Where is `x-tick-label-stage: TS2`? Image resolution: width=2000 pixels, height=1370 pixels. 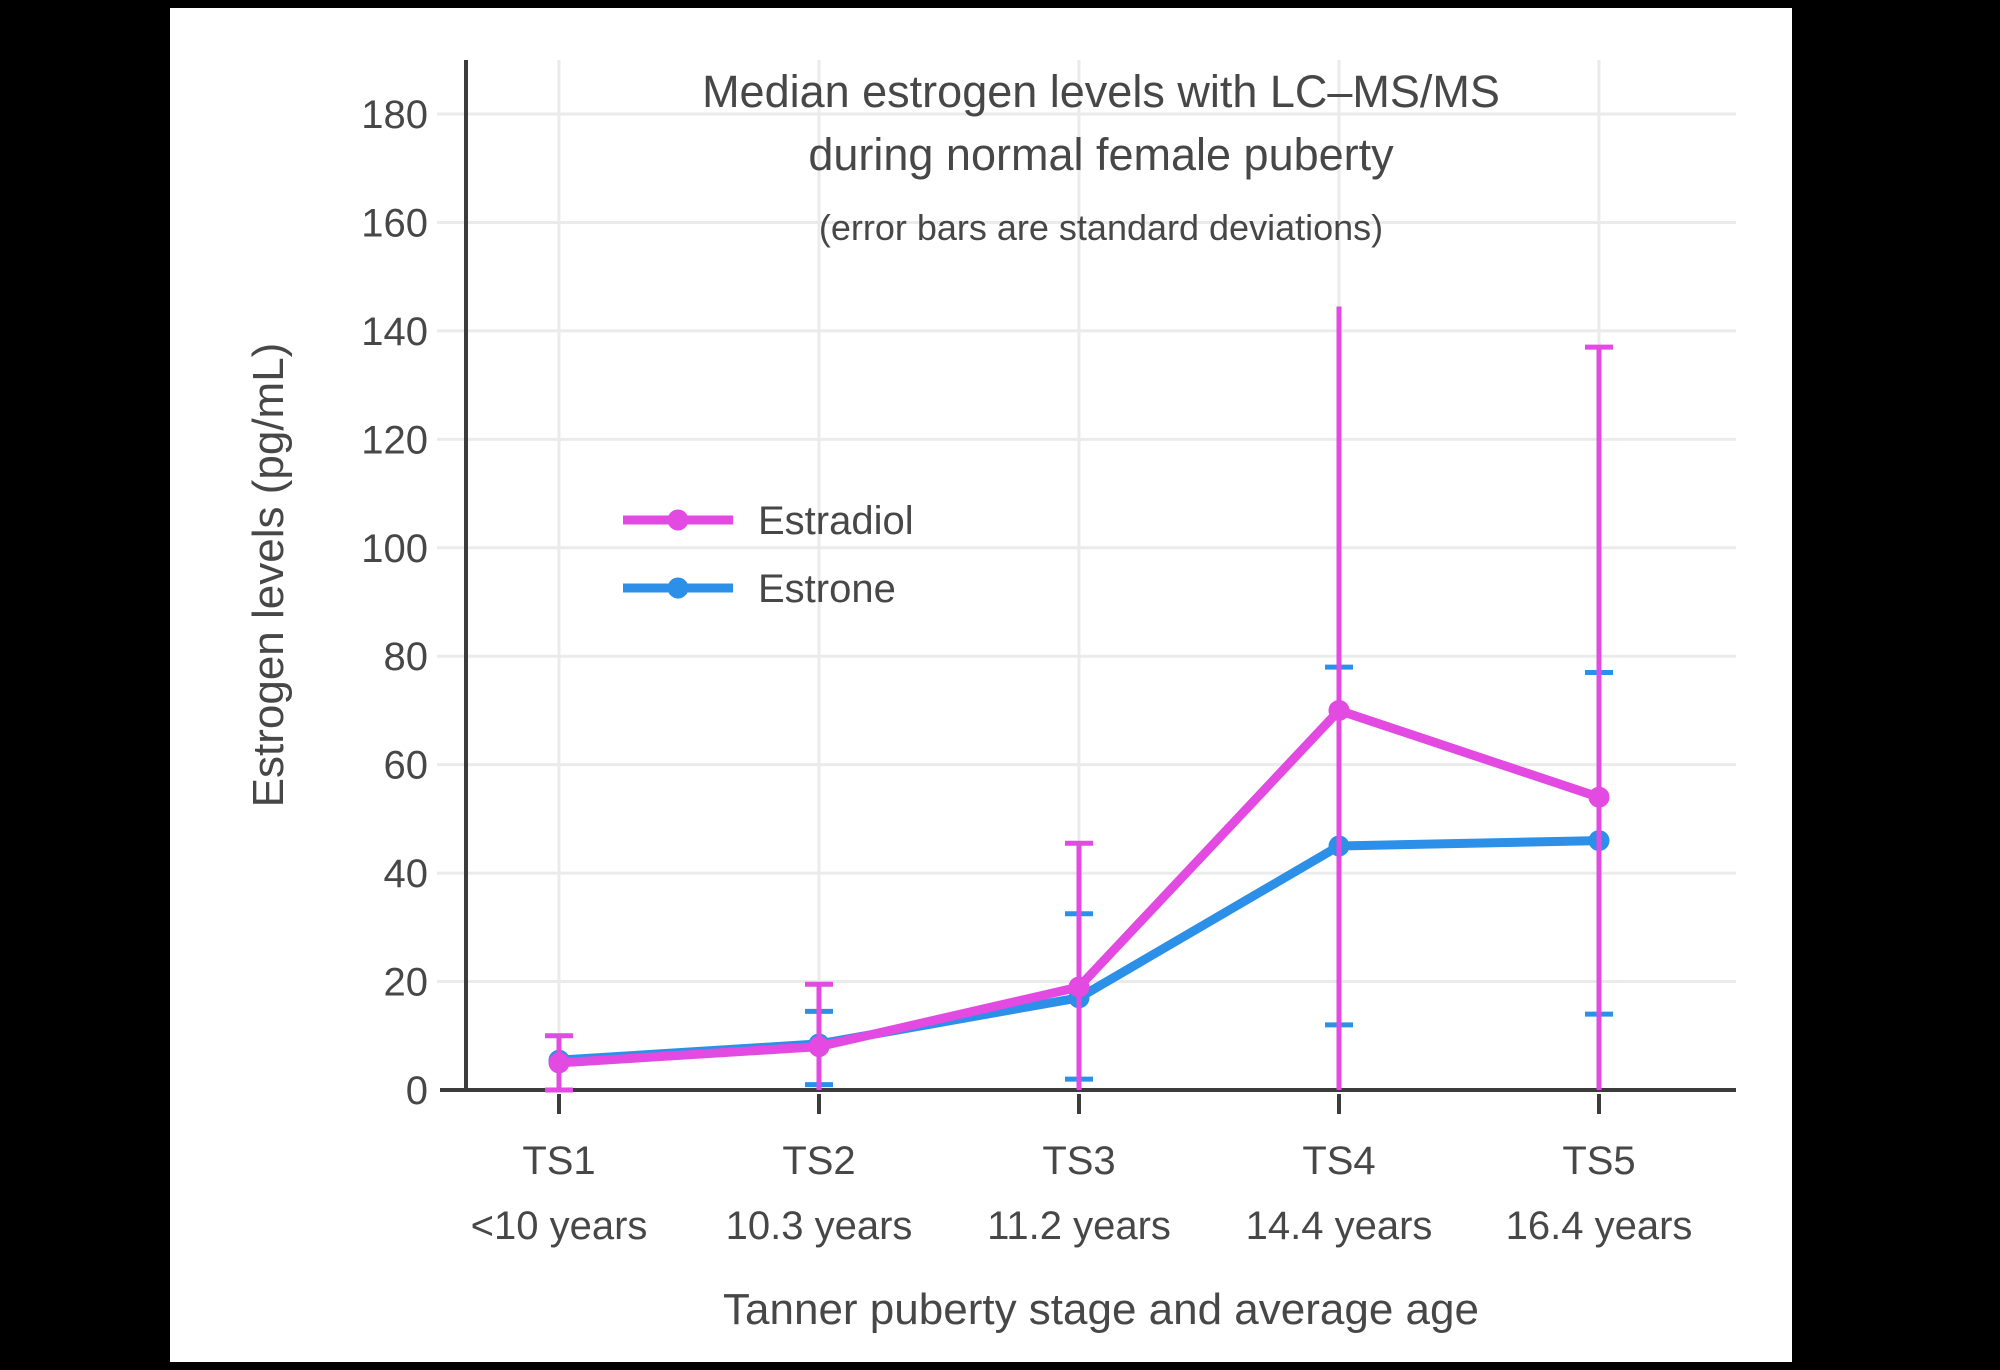 x-tick-label-stage: TS2 is located at coordinates (818, 1161).